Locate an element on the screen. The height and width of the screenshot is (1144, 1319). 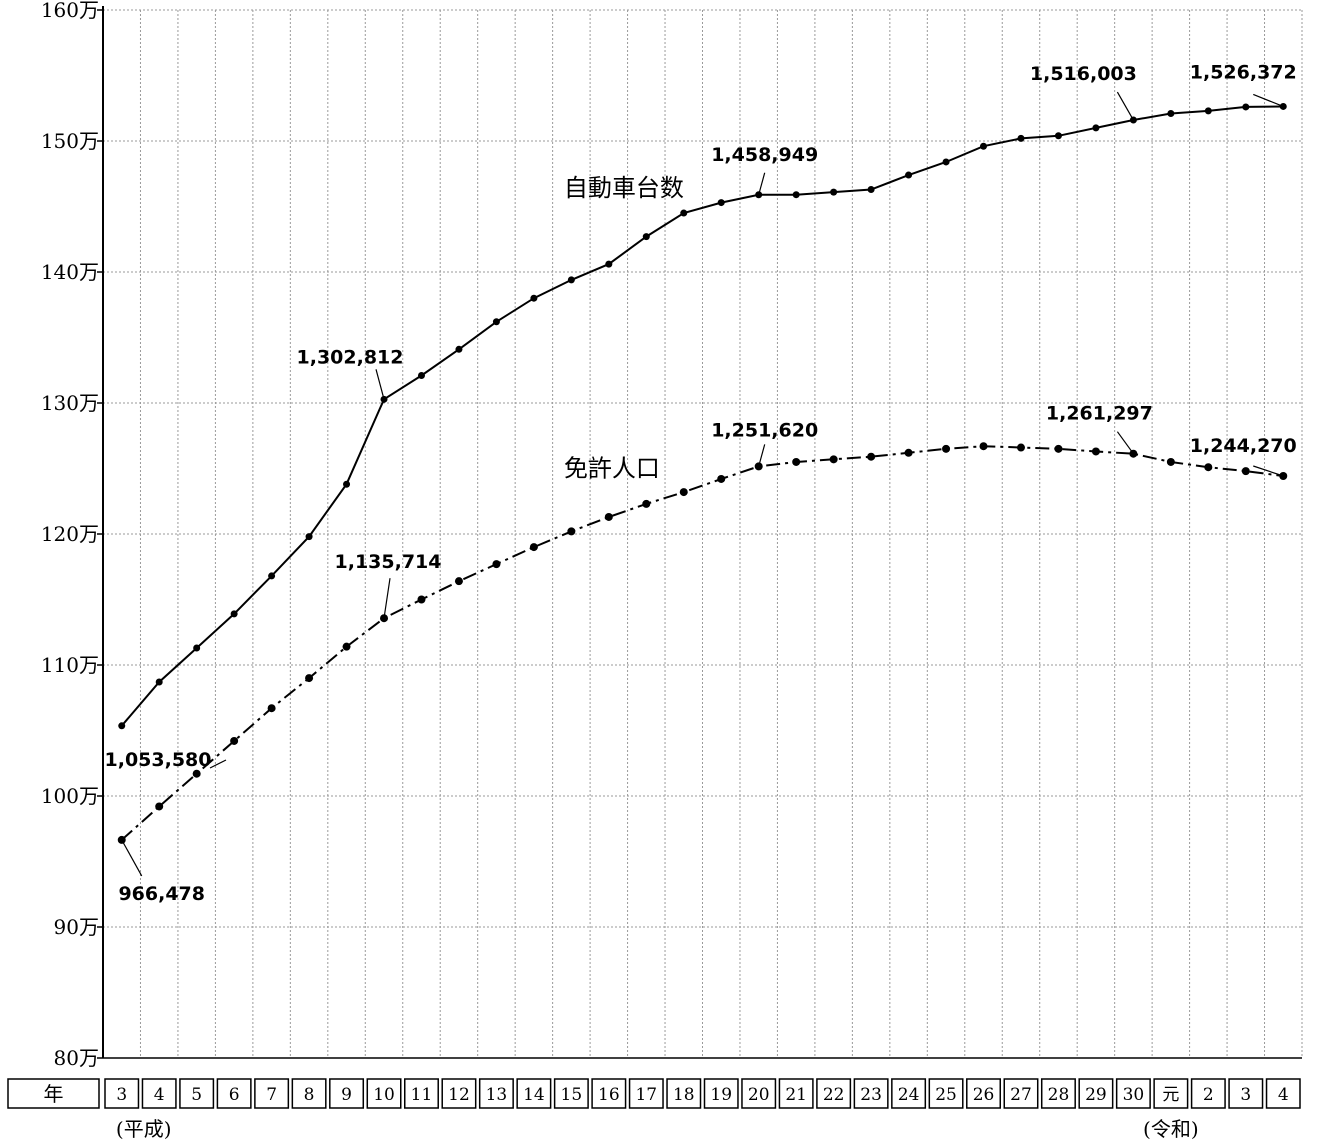
x-tick-label: 24 is located at coordinates (909, 1095).